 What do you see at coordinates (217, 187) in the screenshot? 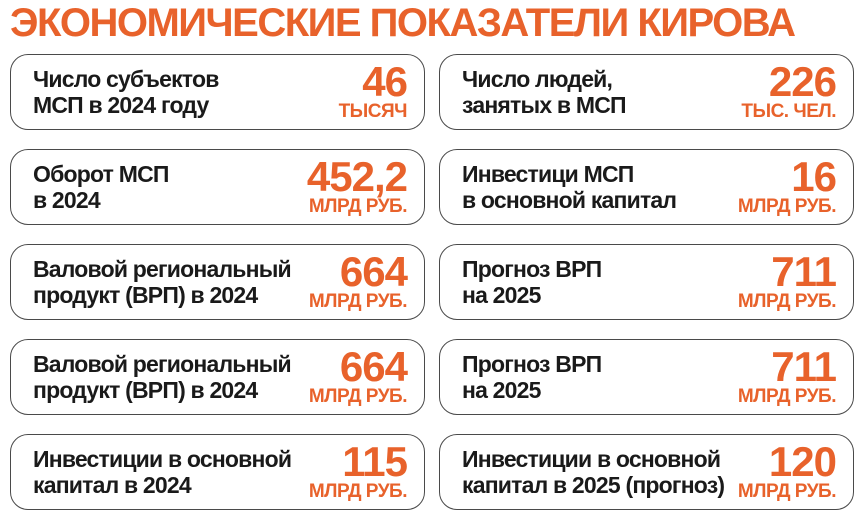
I see `stat-card: Оборот МСП в 2024 452,2 МЛРД РУБ.` at bounding box center [217, 187].